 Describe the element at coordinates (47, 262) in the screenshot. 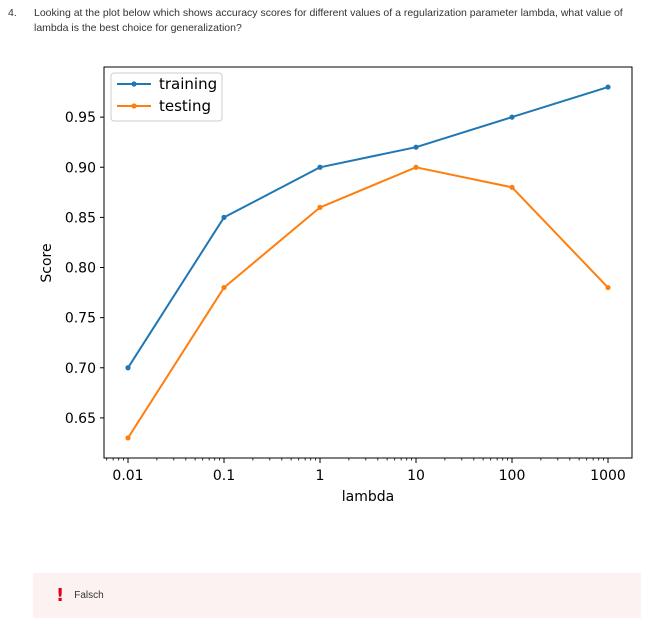

I see `y-axis-label: Score` at that location.